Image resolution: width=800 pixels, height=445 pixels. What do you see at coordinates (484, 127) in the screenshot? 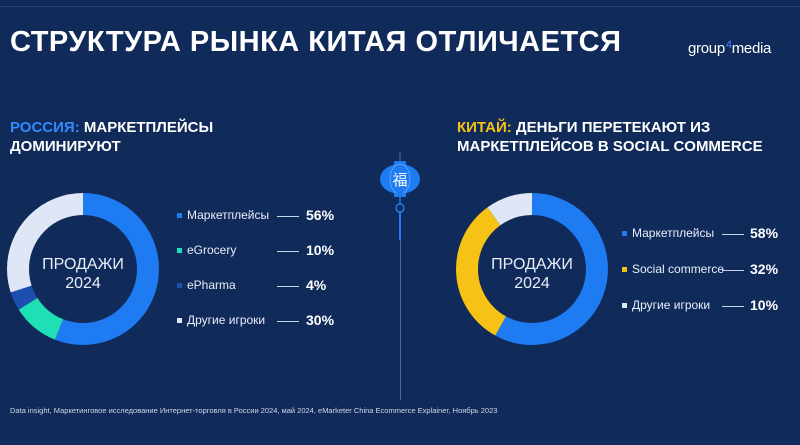
I see `right-heading-accent: КИТАЙ:` at bounding box center [484, 127].